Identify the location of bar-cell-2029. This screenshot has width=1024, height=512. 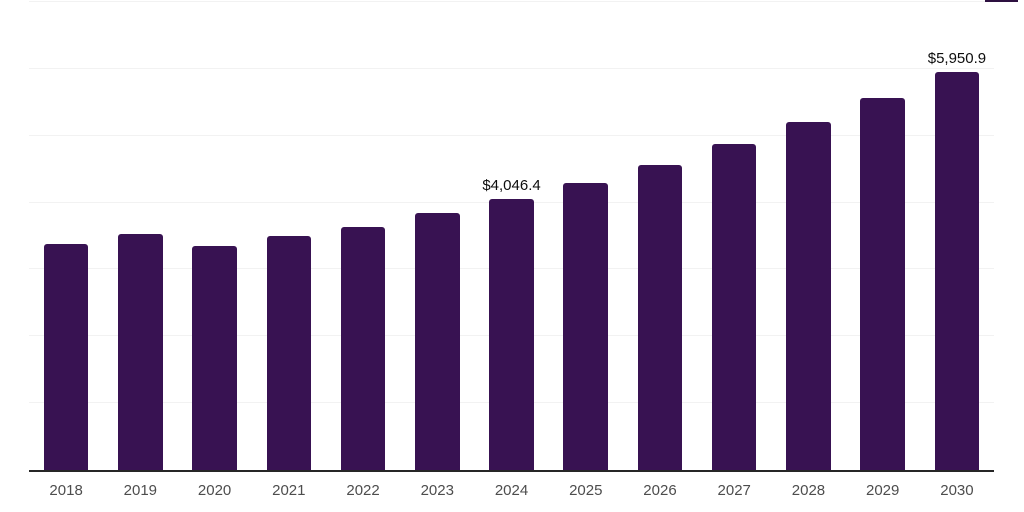
(883, 236).